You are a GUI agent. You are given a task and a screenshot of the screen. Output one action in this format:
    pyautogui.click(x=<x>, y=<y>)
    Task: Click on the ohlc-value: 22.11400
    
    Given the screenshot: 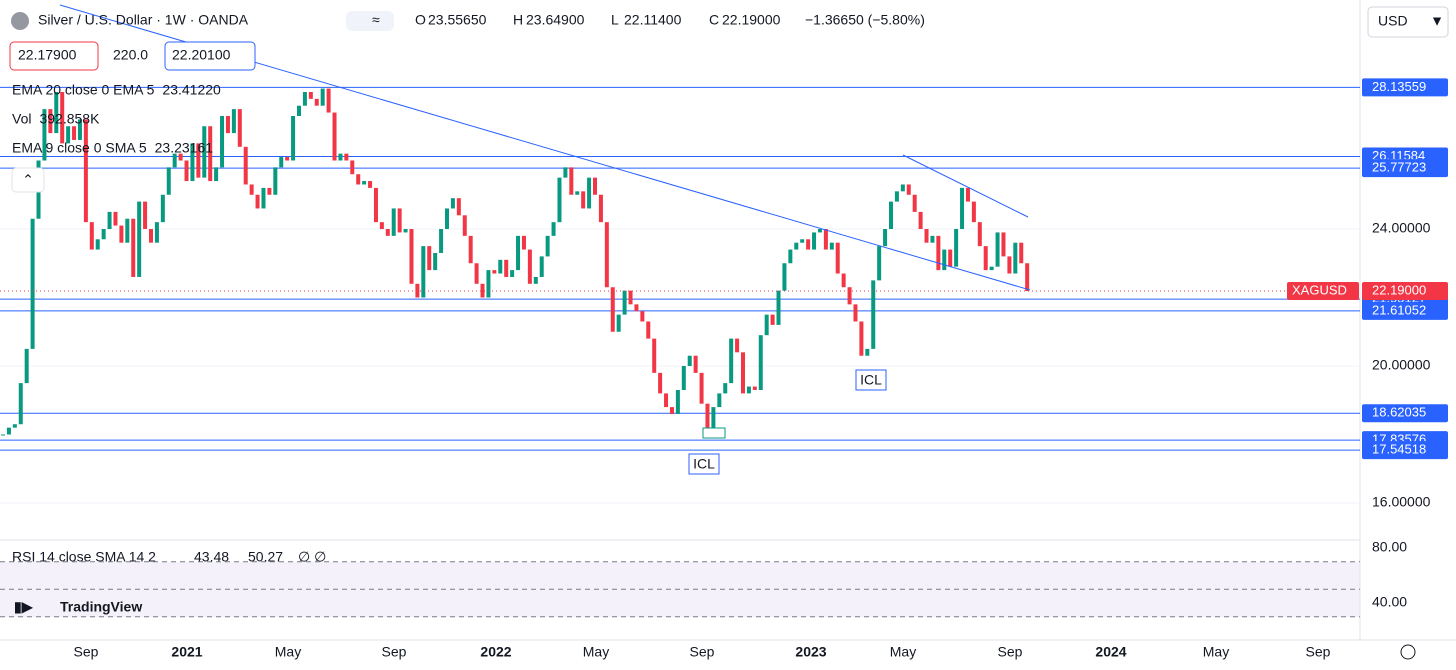 What is the action you would take?
    pyautogui.click(x=653, y=20)
    